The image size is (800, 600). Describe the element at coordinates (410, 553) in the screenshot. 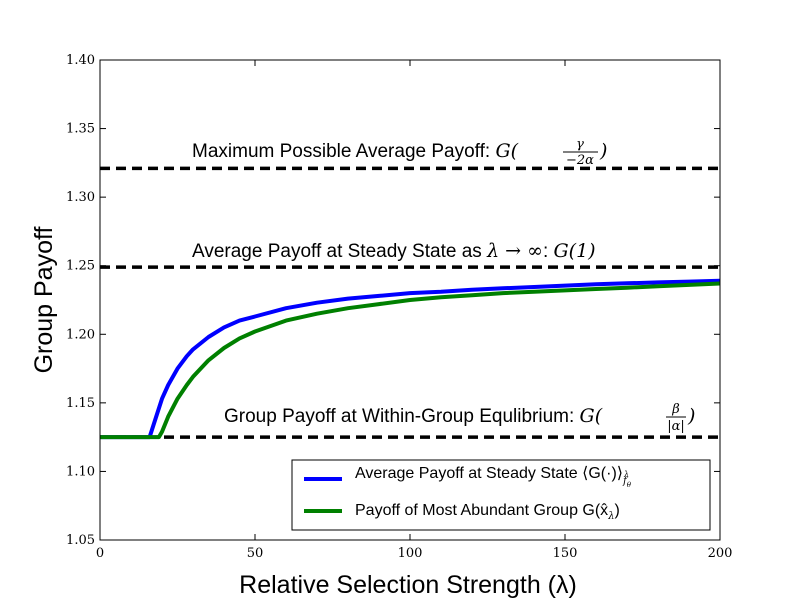

I see `x-tick-label: 100` at that location.